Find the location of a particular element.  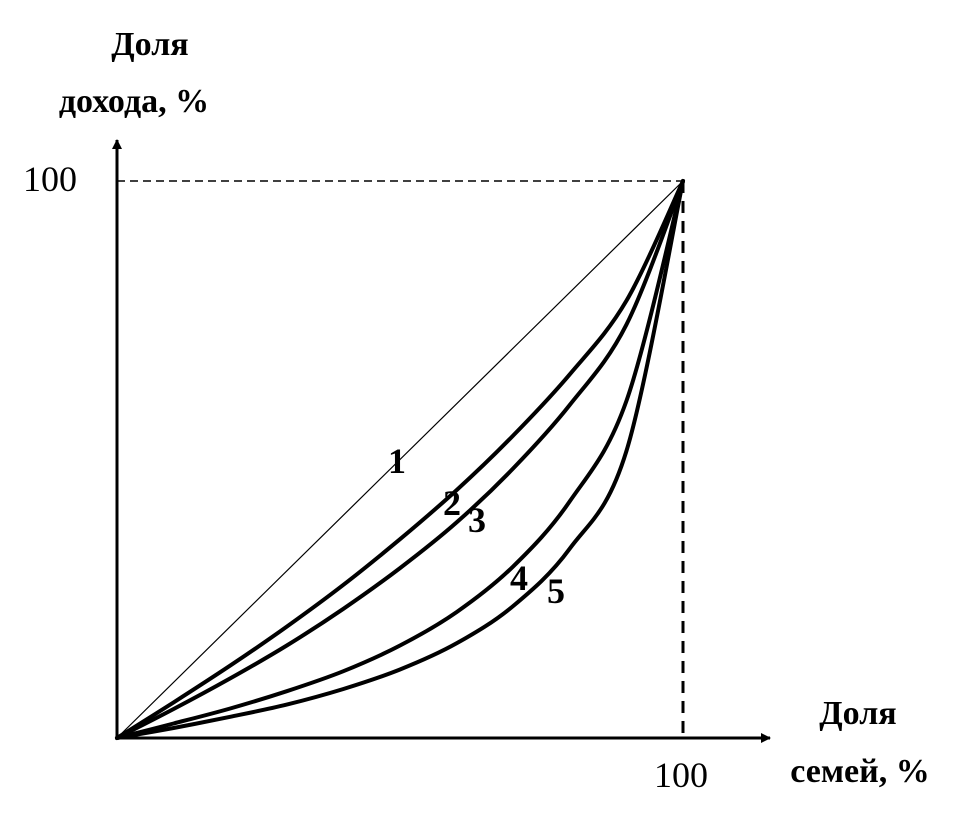

curve-label-4: 4 is located at coordinates (519, 578).